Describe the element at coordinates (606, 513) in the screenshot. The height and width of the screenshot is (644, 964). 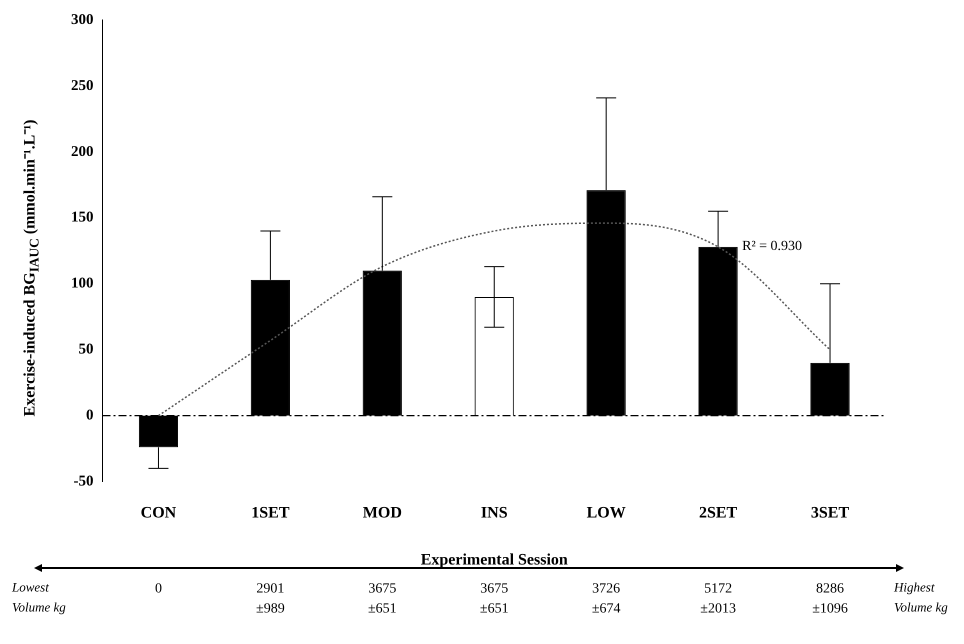
I see `x-tick-label: LOW` at that location.